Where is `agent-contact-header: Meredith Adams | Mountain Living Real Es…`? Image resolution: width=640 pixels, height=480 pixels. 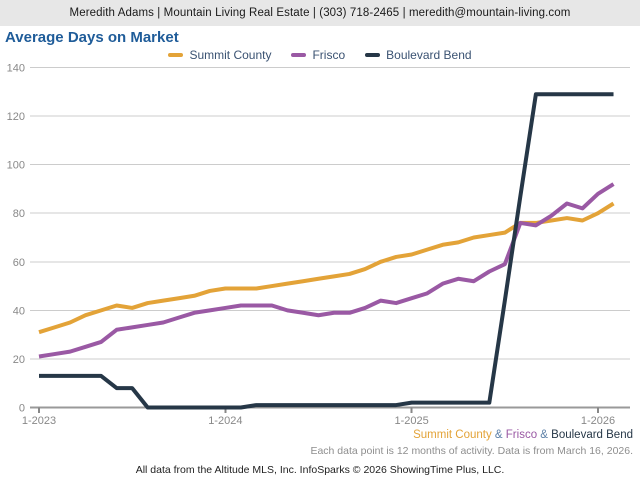
agent-contact-header: Meredith Adams | Mountain Living Real Es… is located at coordinates (320, 13).